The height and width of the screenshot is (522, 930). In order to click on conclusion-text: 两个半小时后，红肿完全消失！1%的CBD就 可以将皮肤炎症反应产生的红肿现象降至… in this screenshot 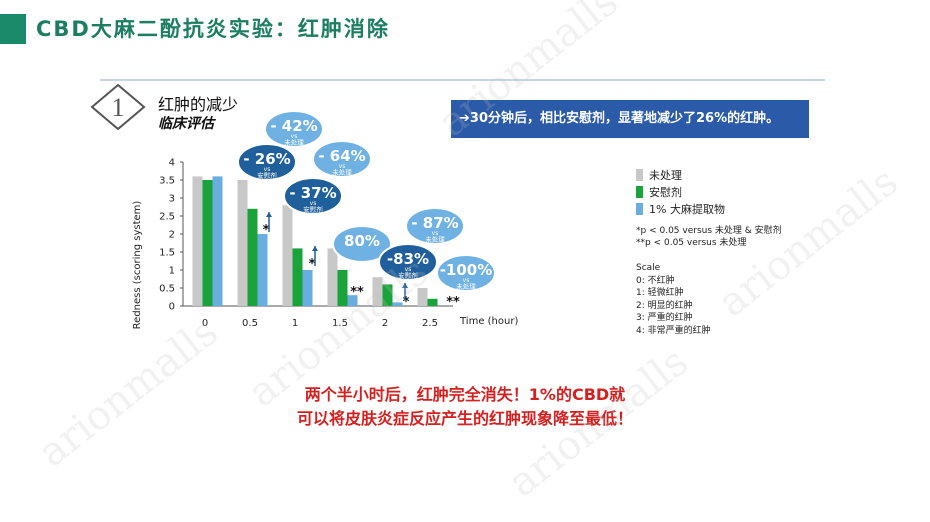, I will do `click(465, 407)`.